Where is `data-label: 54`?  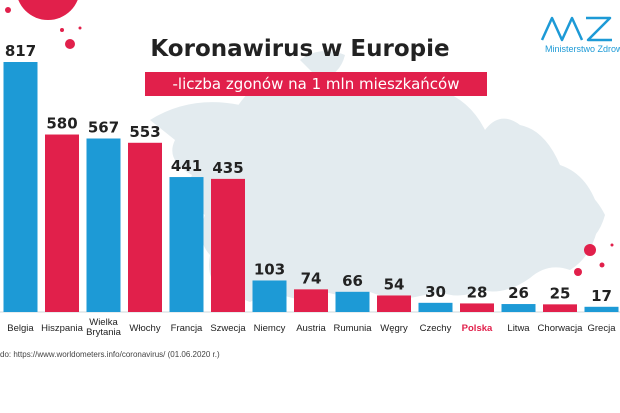
data-label: 54 is located at coordinates (394, 284).